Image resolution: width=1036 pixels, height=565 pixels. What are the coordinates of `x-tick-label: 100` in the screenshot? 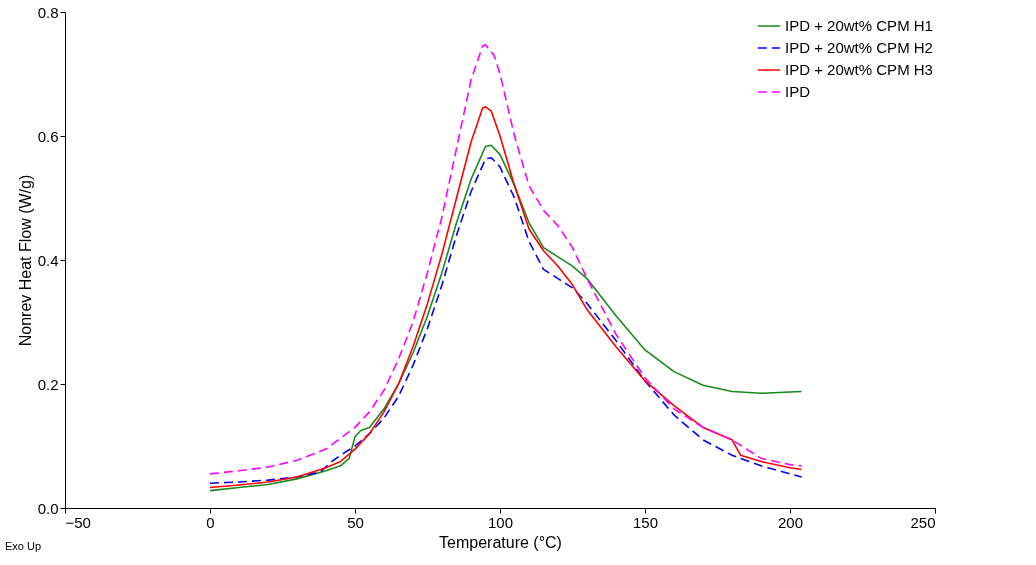 It's located at (500, 522).